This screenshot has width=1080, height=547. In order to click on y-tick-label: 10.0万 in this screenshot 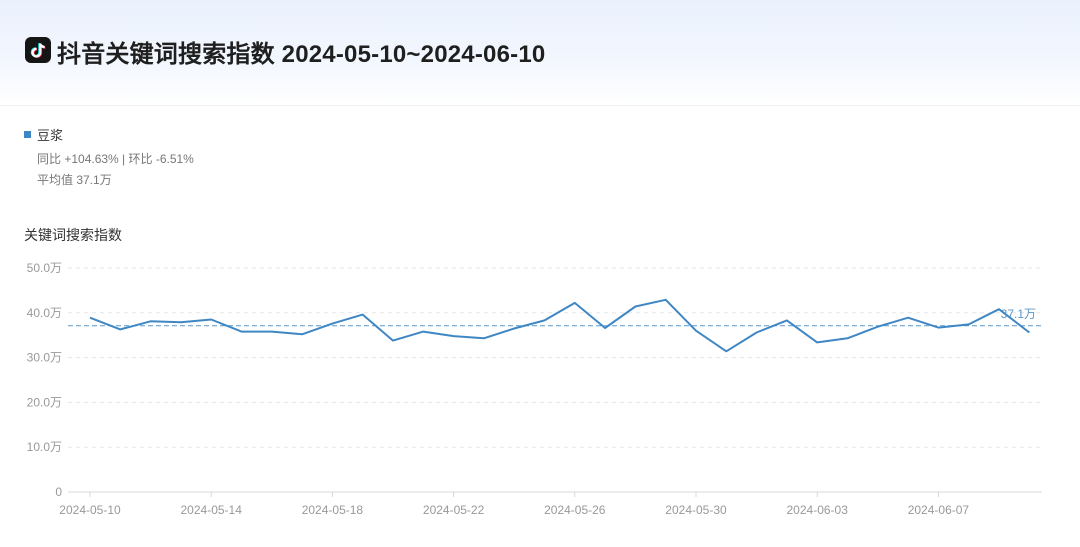, I will do `click(44, 447)`.